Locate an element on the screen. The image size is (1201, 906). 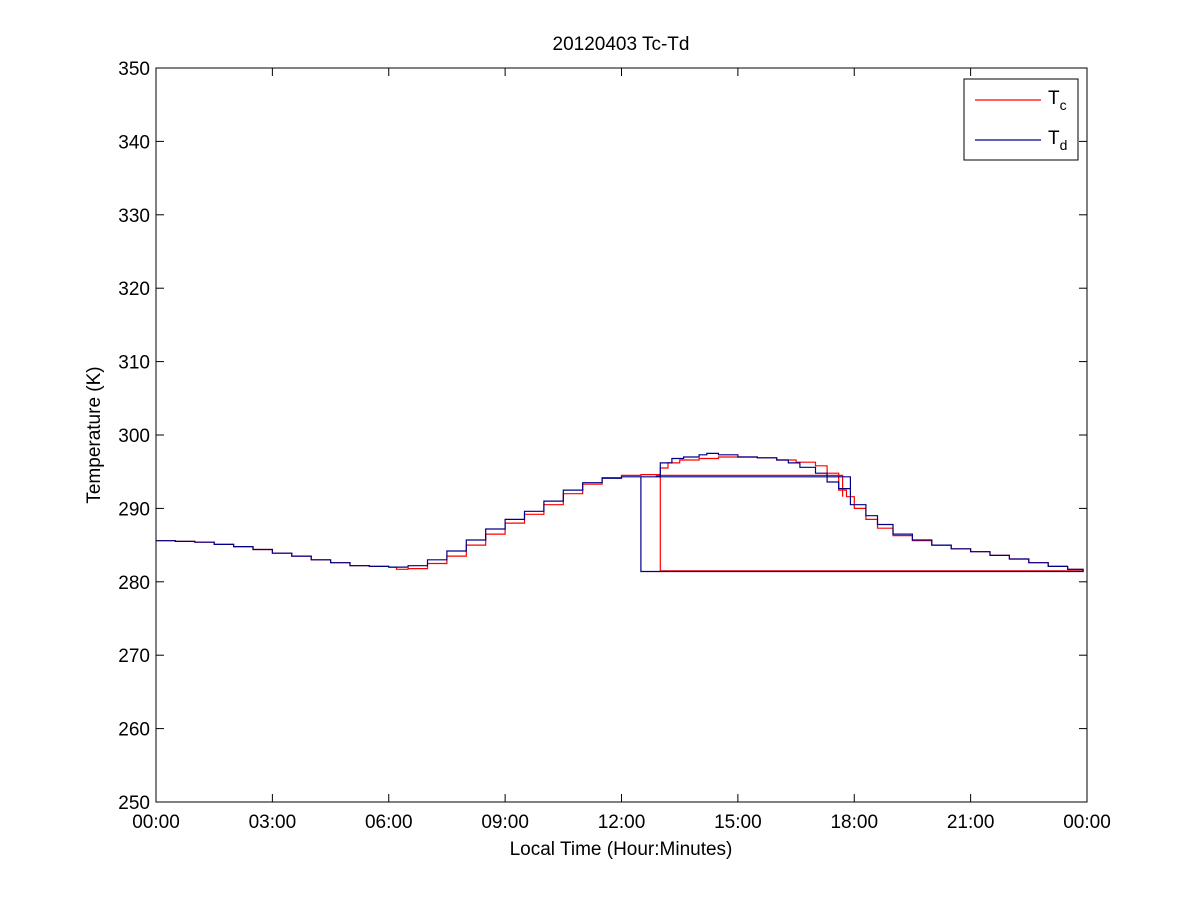
y-tick-label-10: 350 is located at coordinates (134, 69).